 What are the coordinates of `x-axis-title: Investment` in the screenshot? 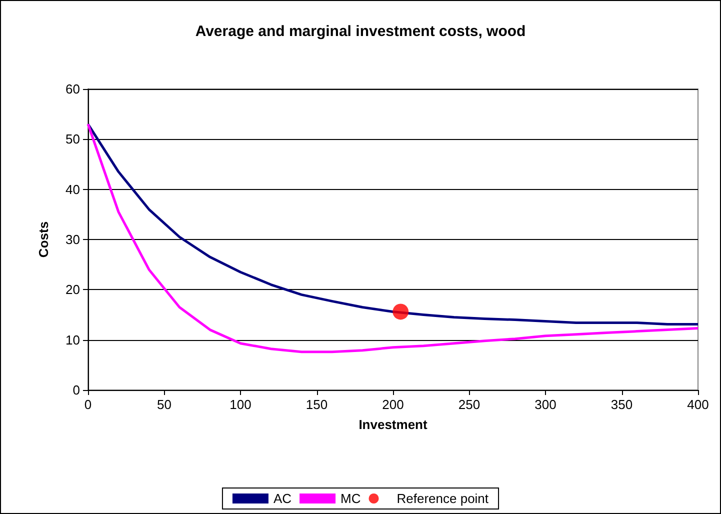 It's located at (393, 424).